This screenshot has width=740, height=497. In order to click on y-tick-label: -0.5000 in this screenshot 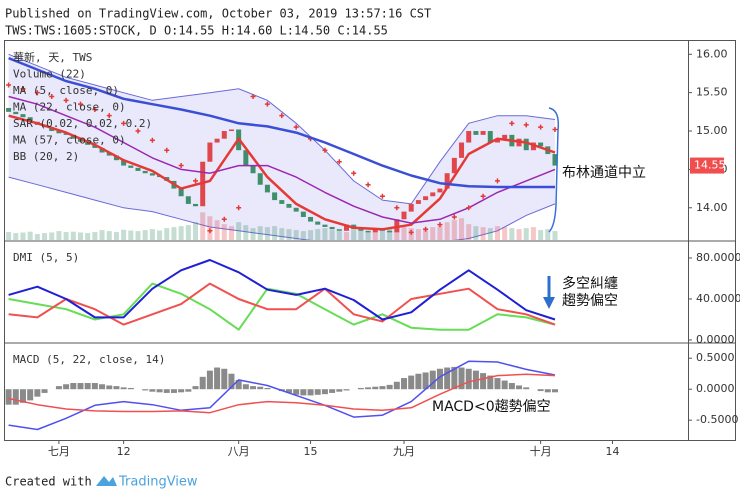, I will do `click(717, 419)`.